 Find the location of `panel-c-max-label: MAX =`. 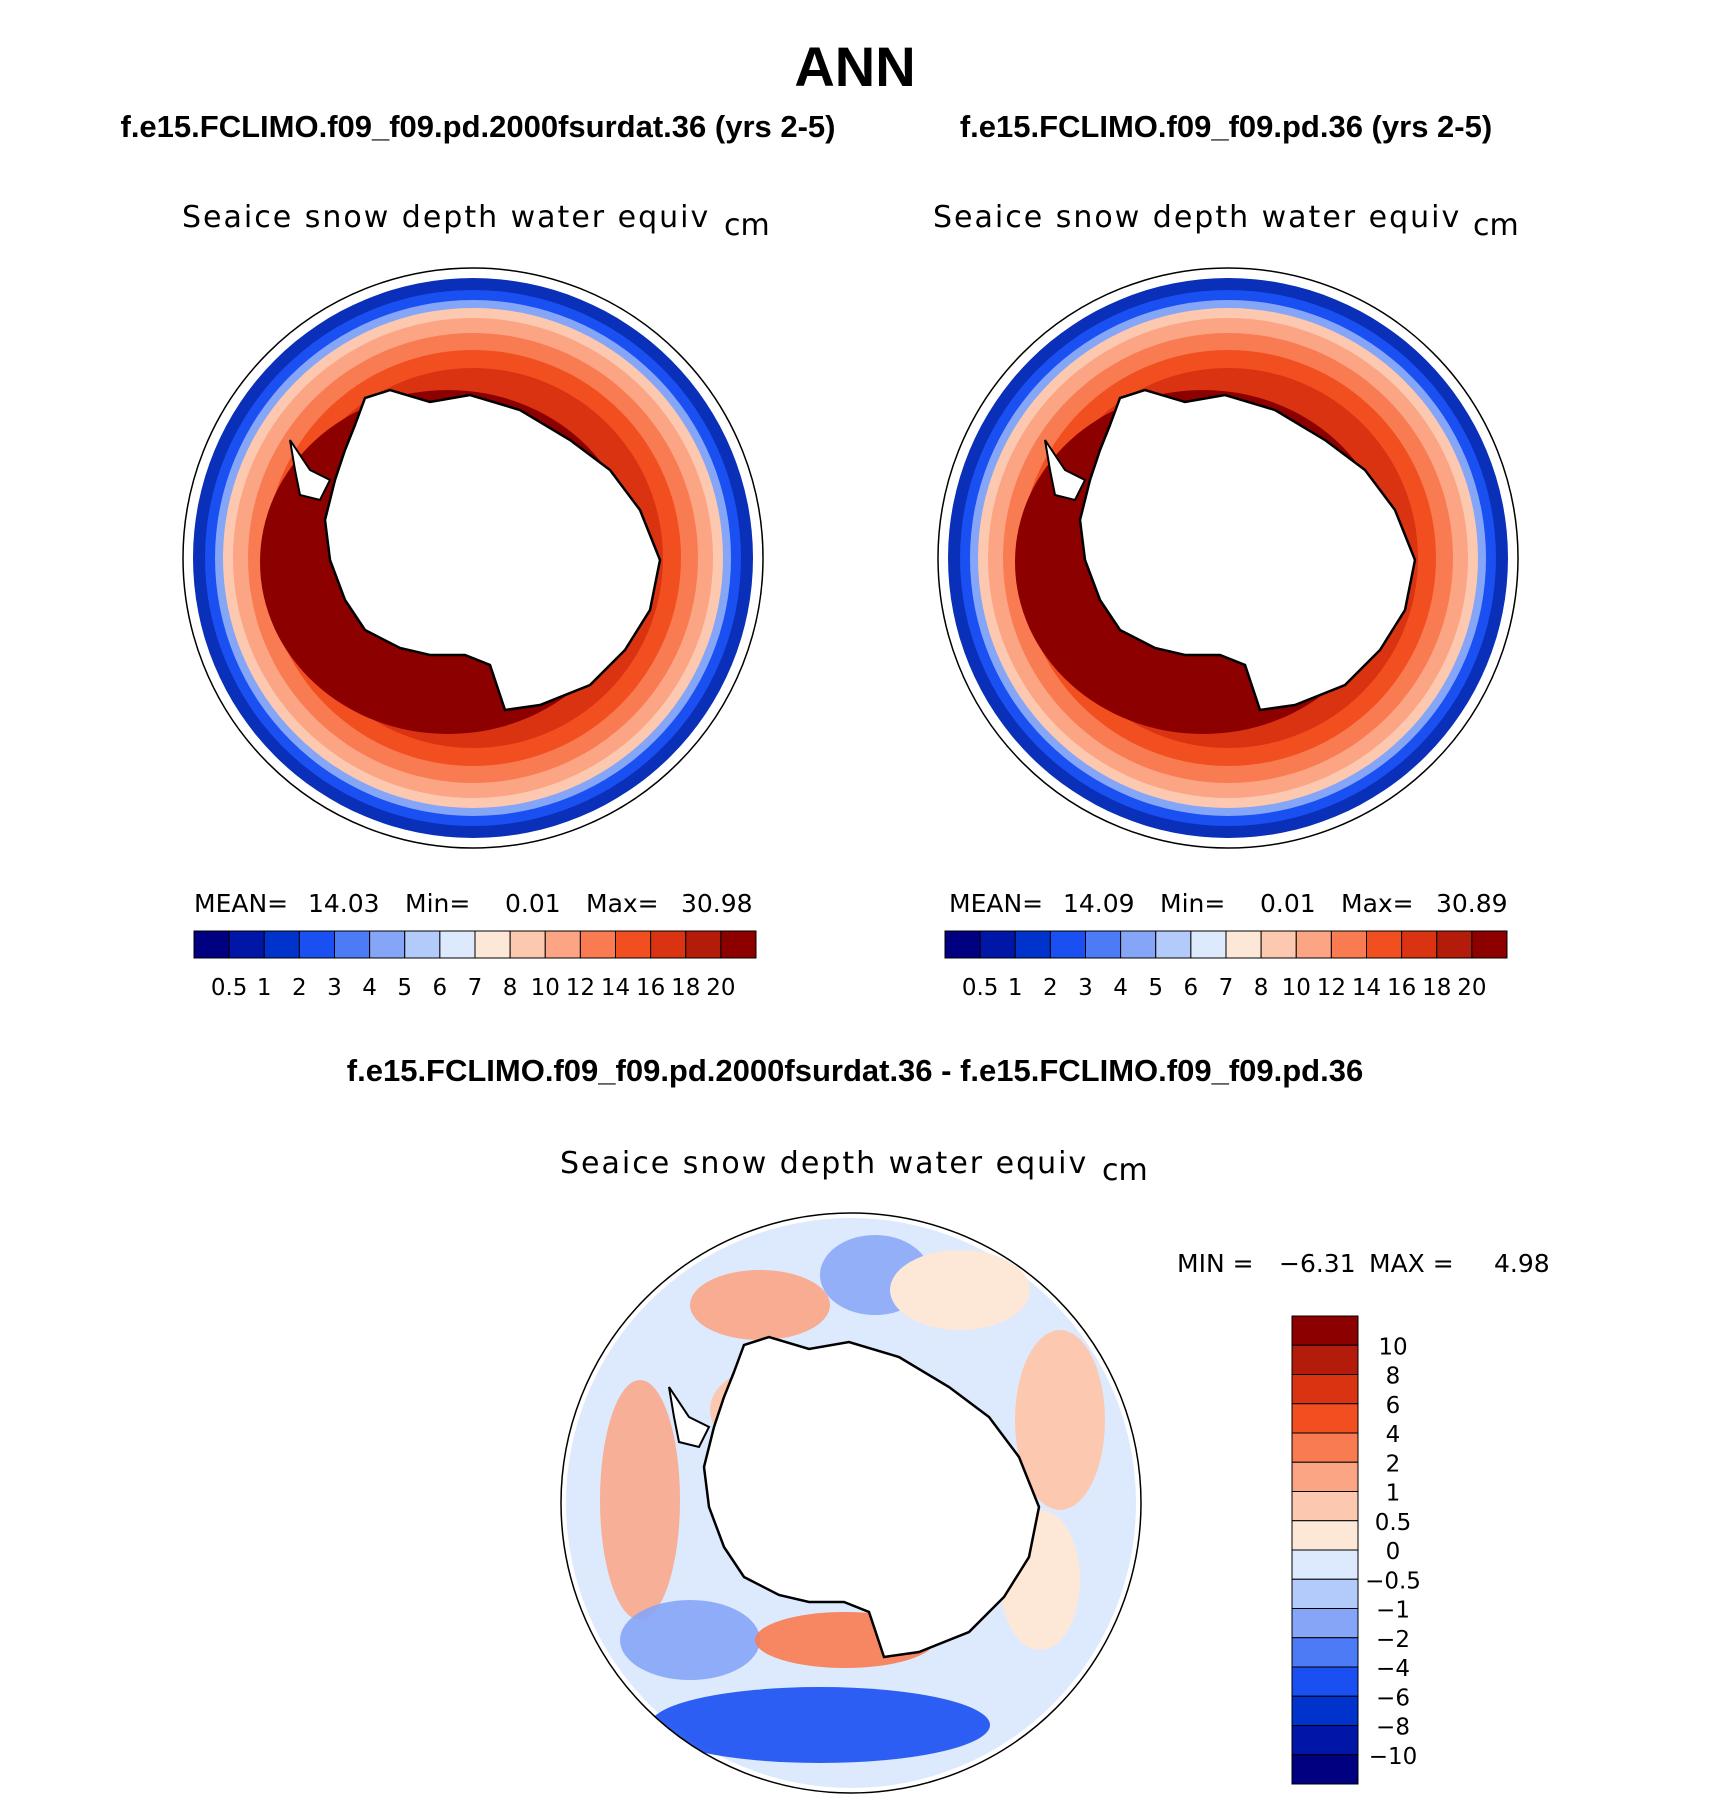

panel-c-max-label: MAX = is located at coordinates (1411, 1263).